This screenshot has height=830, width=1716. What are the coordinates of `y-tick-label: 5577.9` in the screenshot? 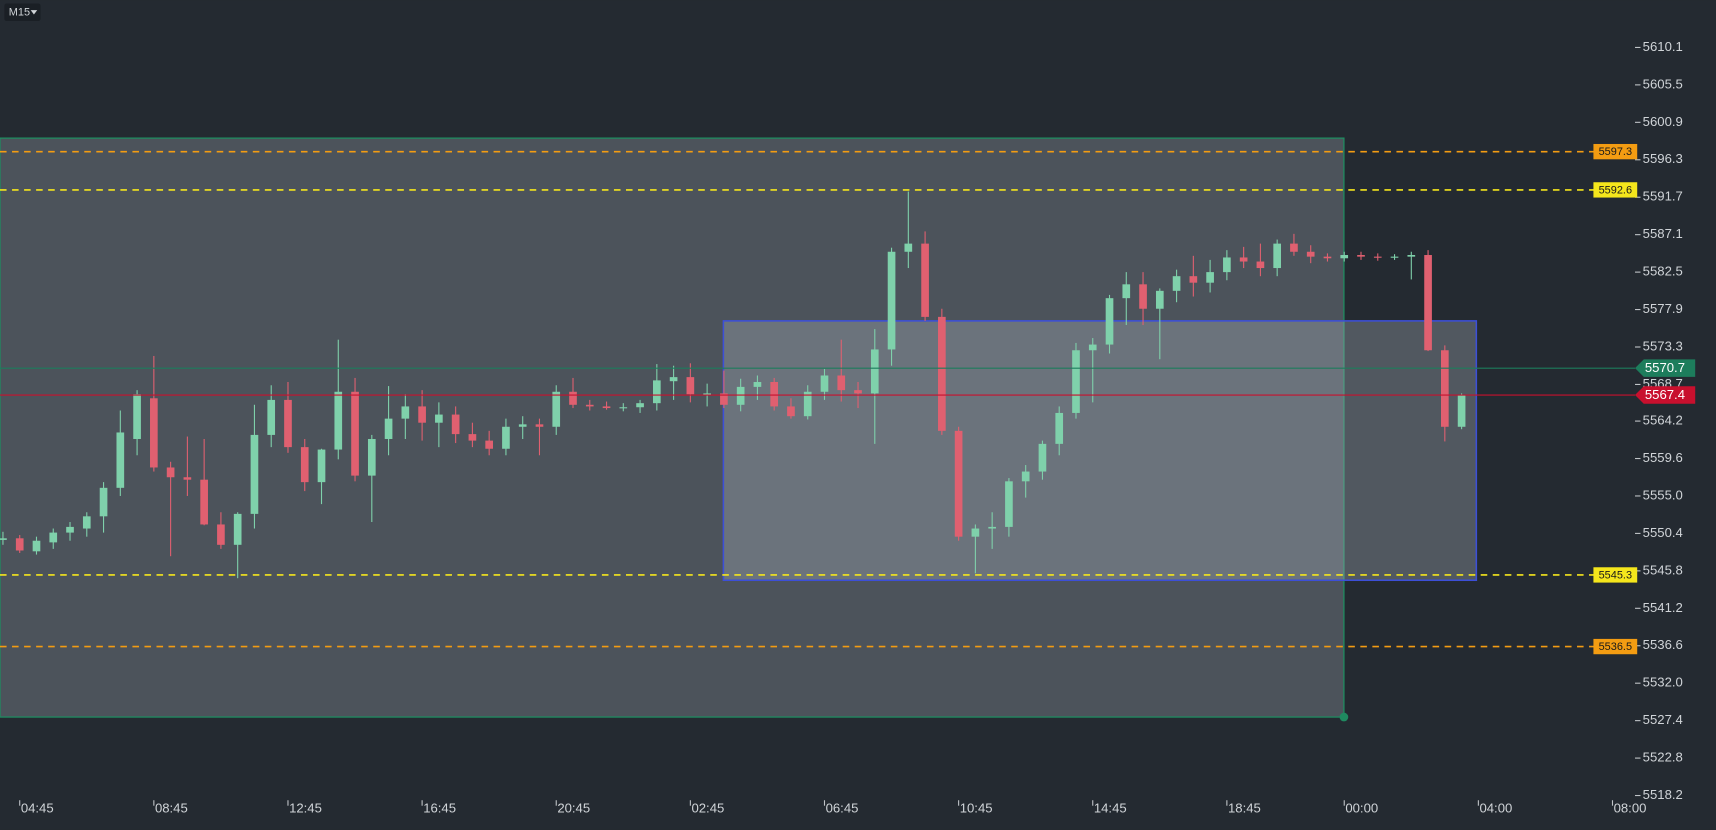 It's located at (1663, 308).